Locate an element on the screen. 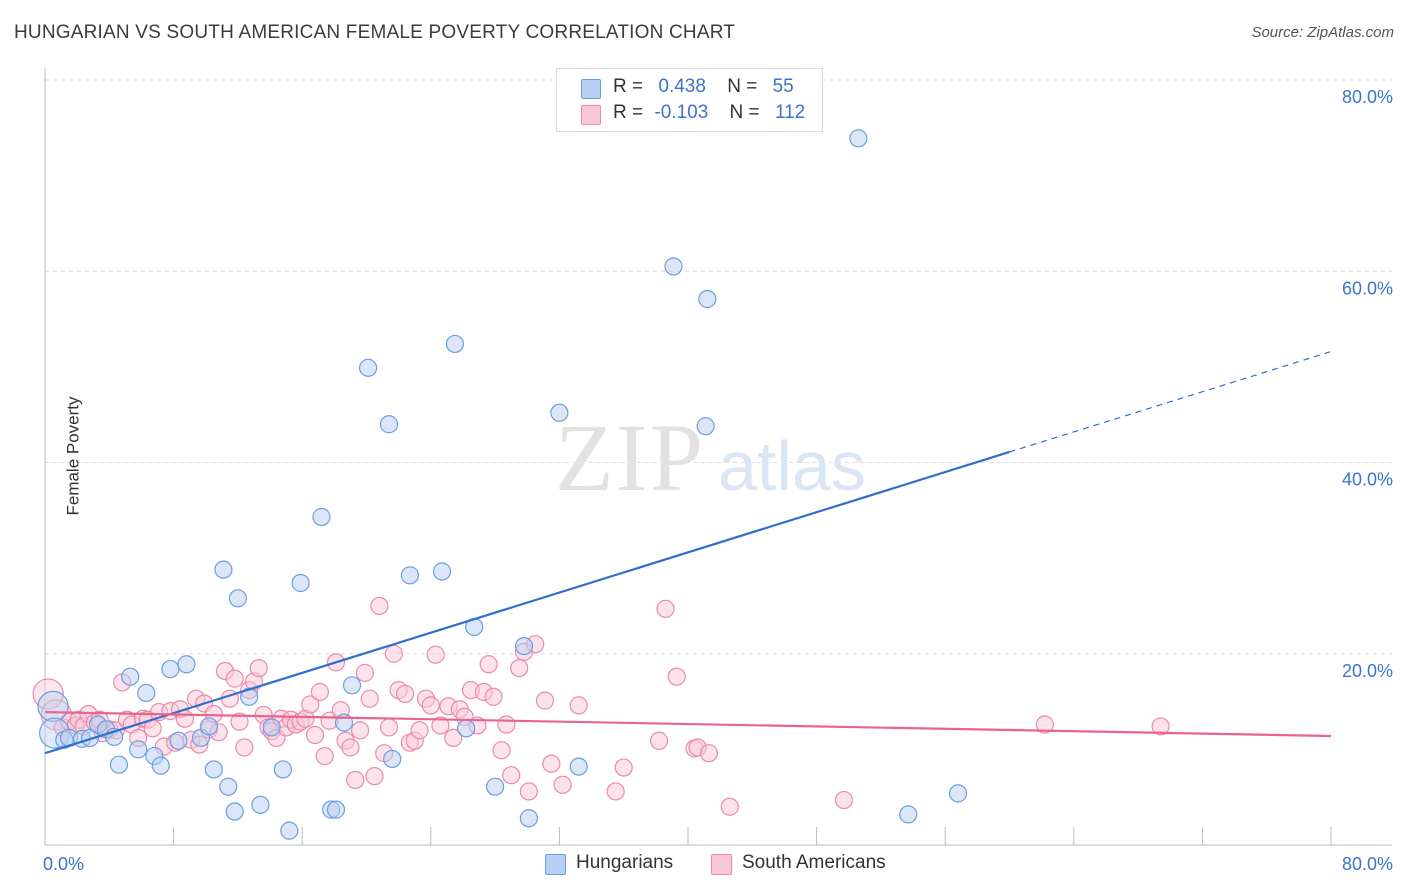 The height and width of the screenshot is (892, 1406). watermark-zip: ZIP is located at coordinates (630, 457).